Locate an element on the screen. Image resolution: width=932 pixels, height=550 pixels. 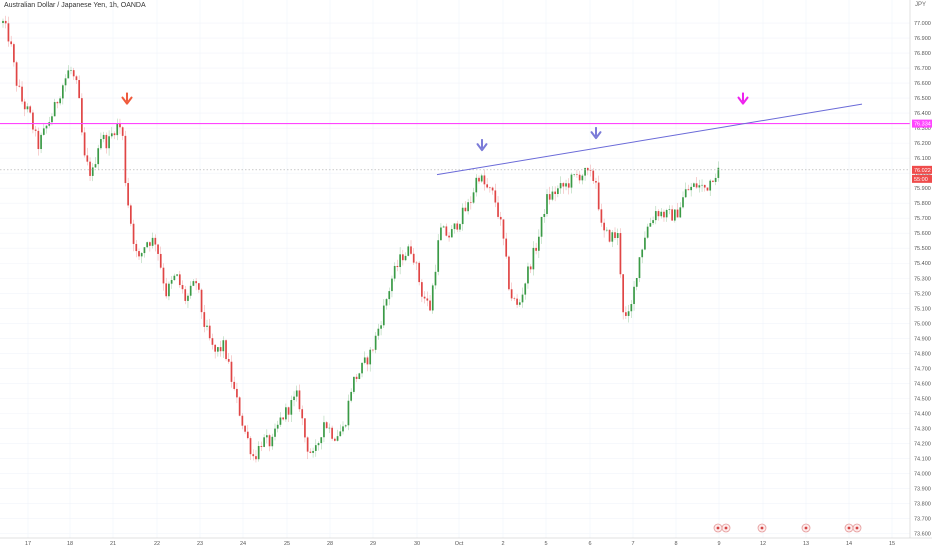
time-tick-label: 15 is located at coordinates (892, 544).